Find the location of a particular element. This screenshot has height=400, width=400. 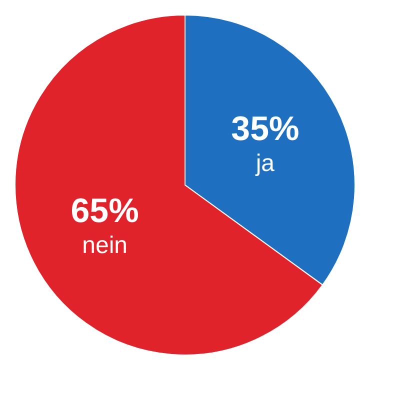

data-label: 65% is located at coordinates (104, 211).